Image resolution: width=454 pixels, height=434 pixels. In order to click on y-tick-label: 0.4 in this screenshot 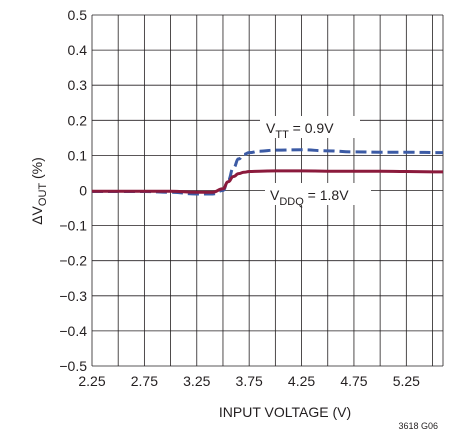, I will do `click(78, 50)`.